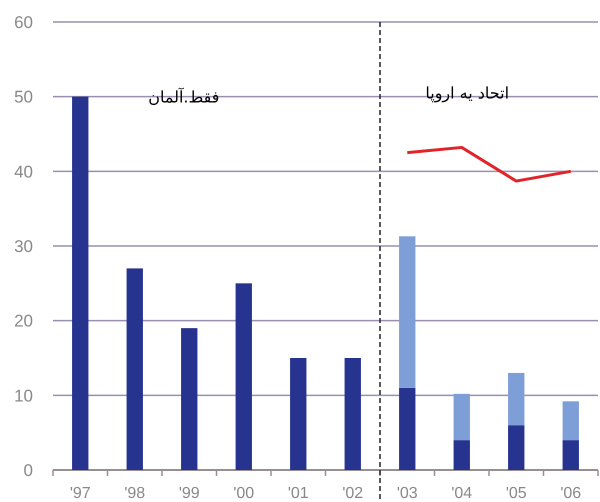 The height and width of the screenshot is (502, 600). I want to click on x-tick-label: '00, so click(243, 493).